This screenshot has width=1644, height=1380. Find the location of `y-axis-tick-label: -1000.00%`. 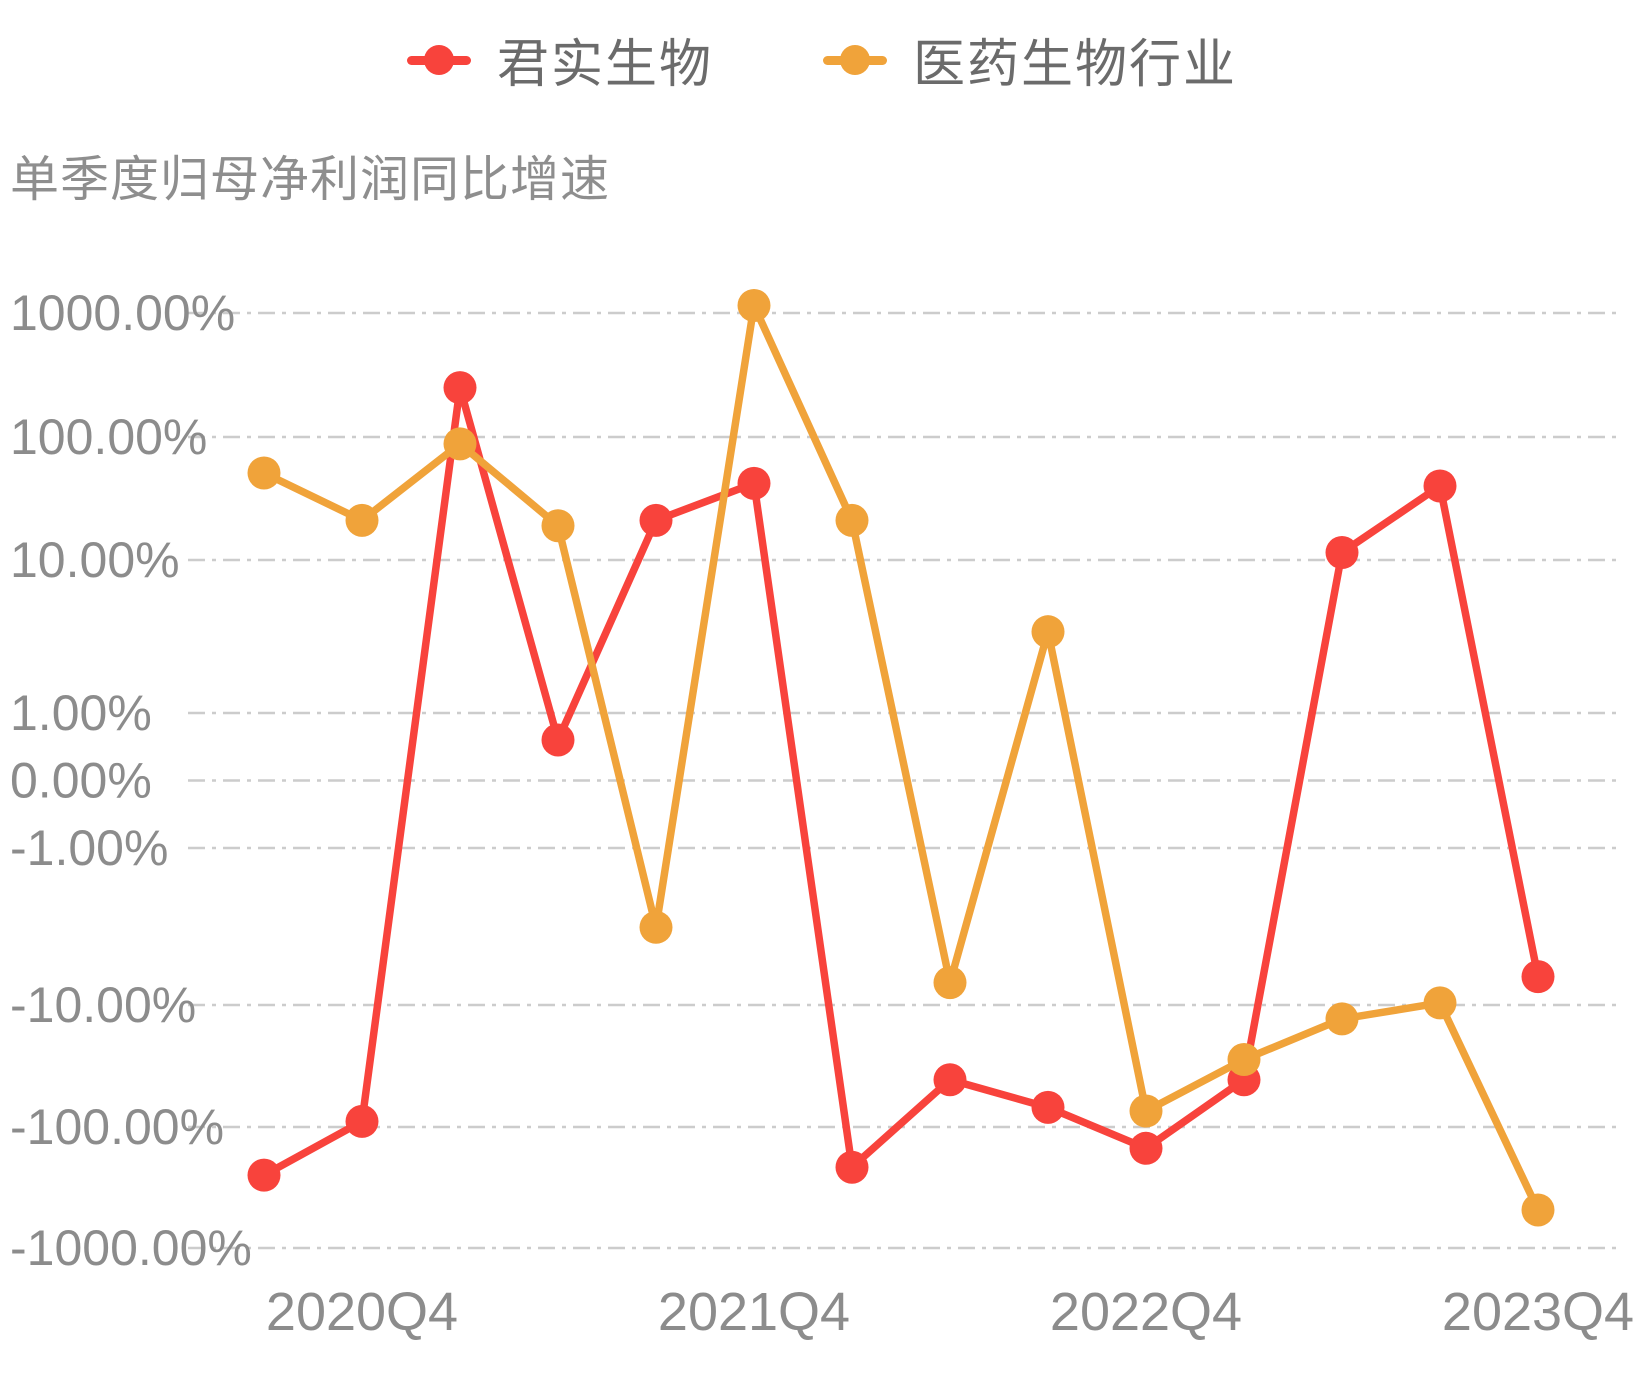

y-axis-tick-label: -1000.00% is located at coordinates (131, 1248).